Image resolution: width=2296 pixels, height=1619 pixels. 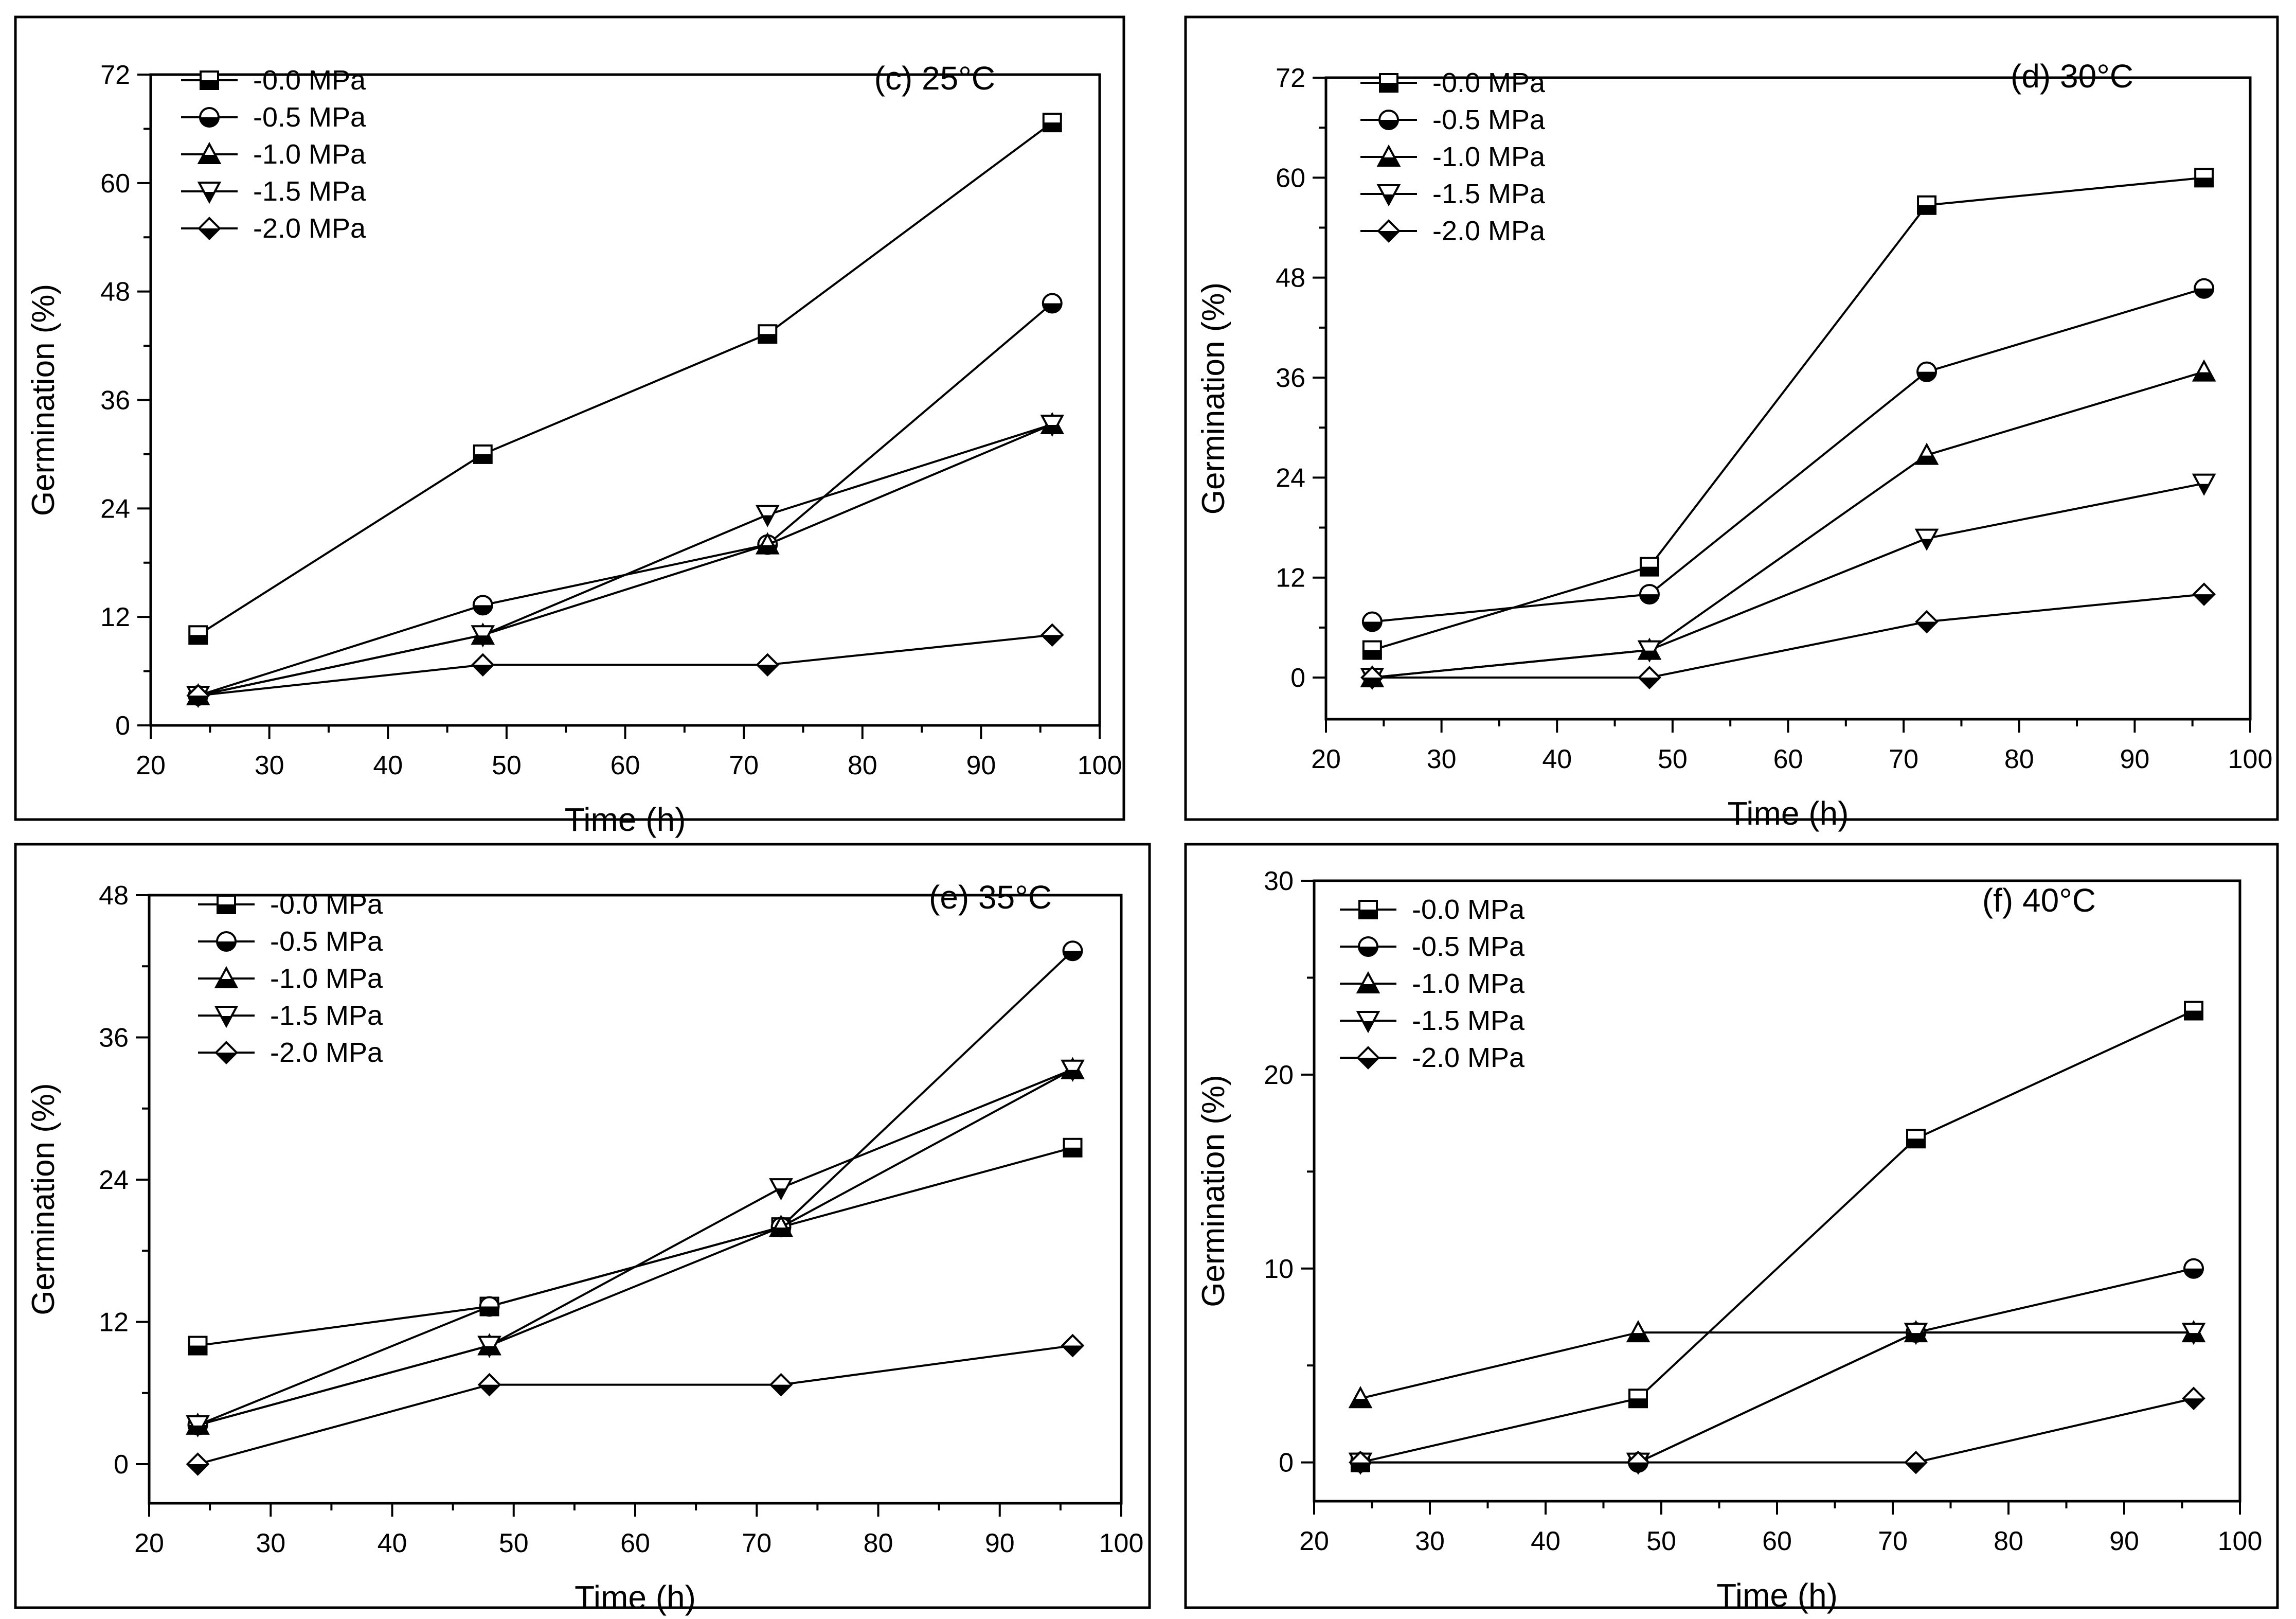 I want to click on y-tick-label: 30, so click(x=1279, y=881).